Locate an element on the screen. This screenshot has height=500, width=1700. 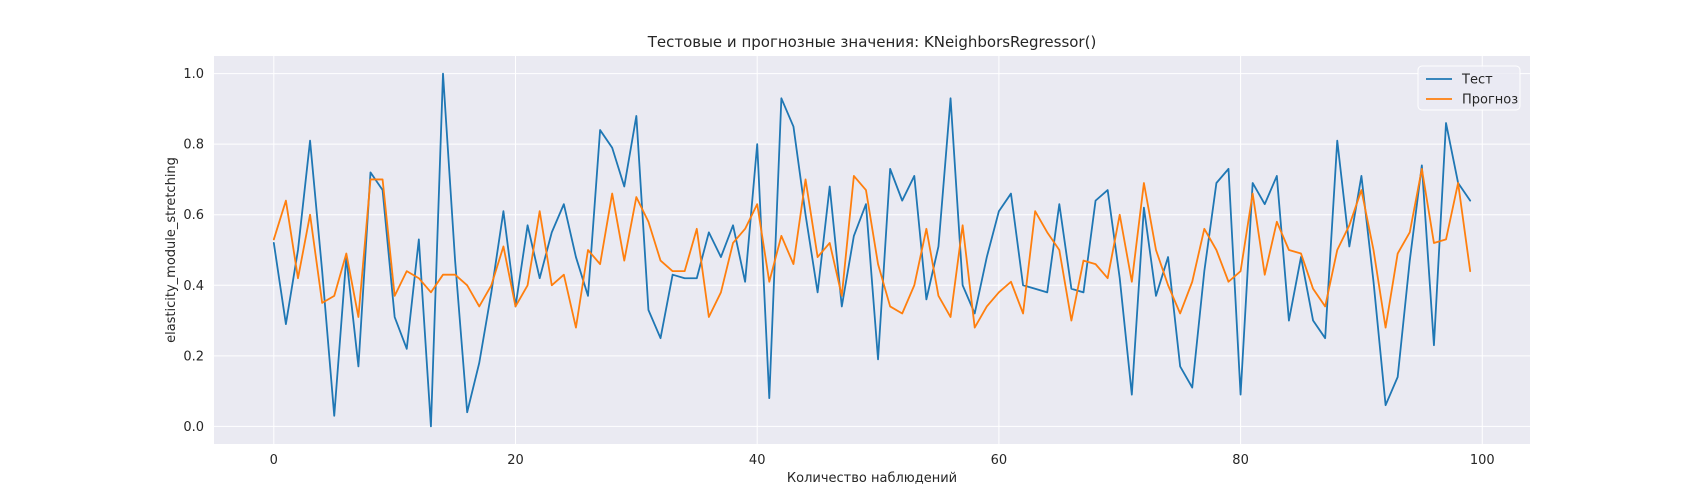
legend-entry: Тест is located at coordinates (1477, 80).